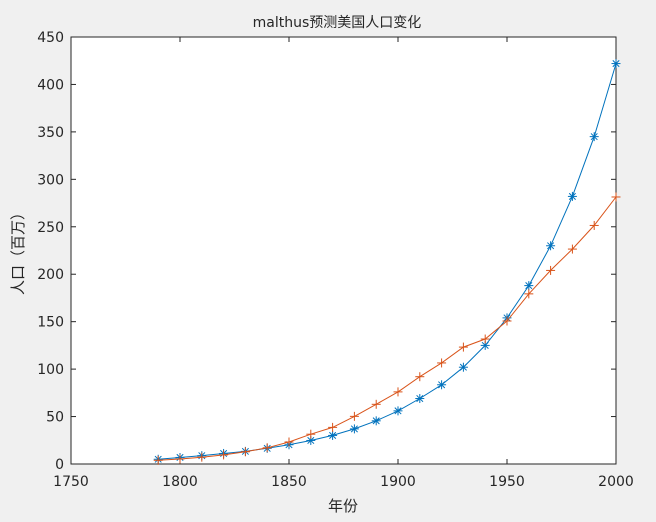 The width and height of the screenshot is (656, 522). Describe the element at coordinates (50, 180) in the screenshot. I see `y-tick-label: 300` at that location.